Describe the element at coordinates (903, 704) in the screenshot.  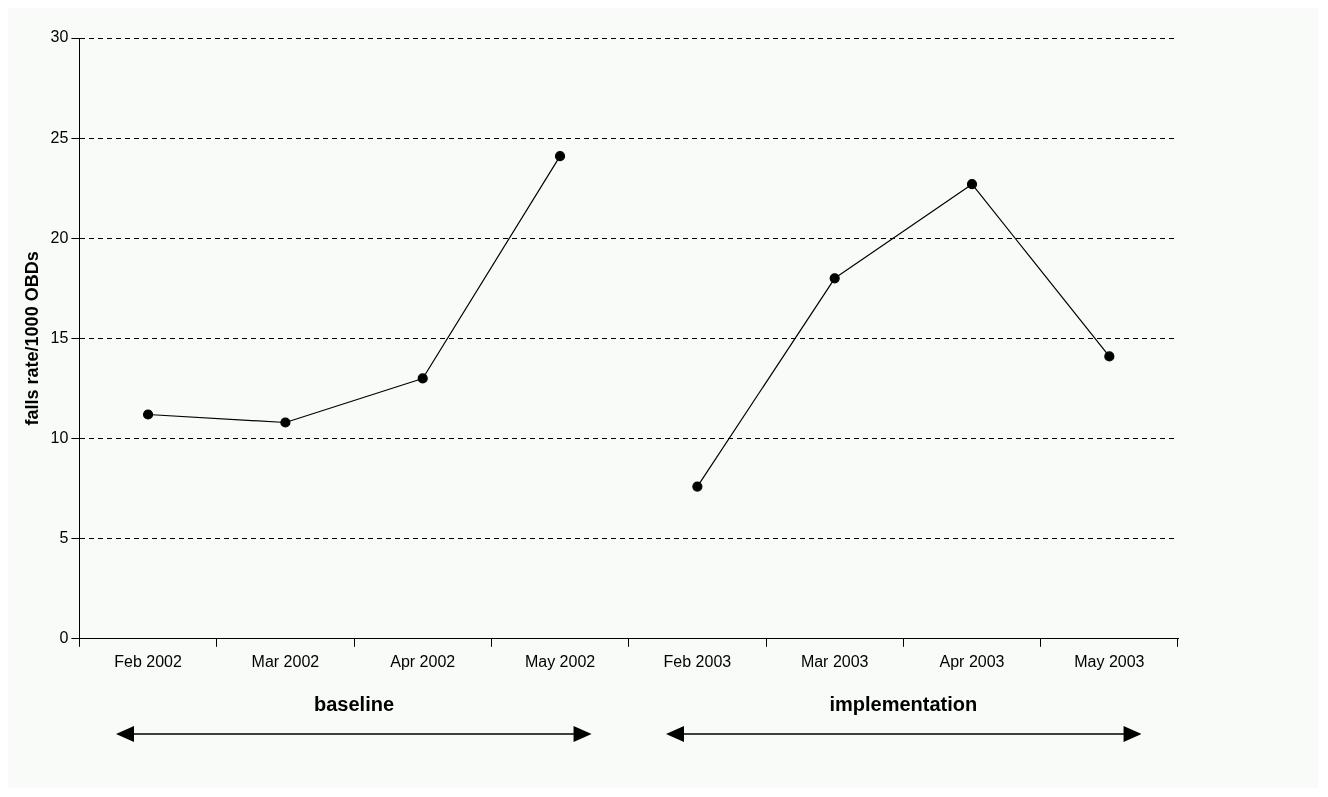
I see `text: implementation` at that location.